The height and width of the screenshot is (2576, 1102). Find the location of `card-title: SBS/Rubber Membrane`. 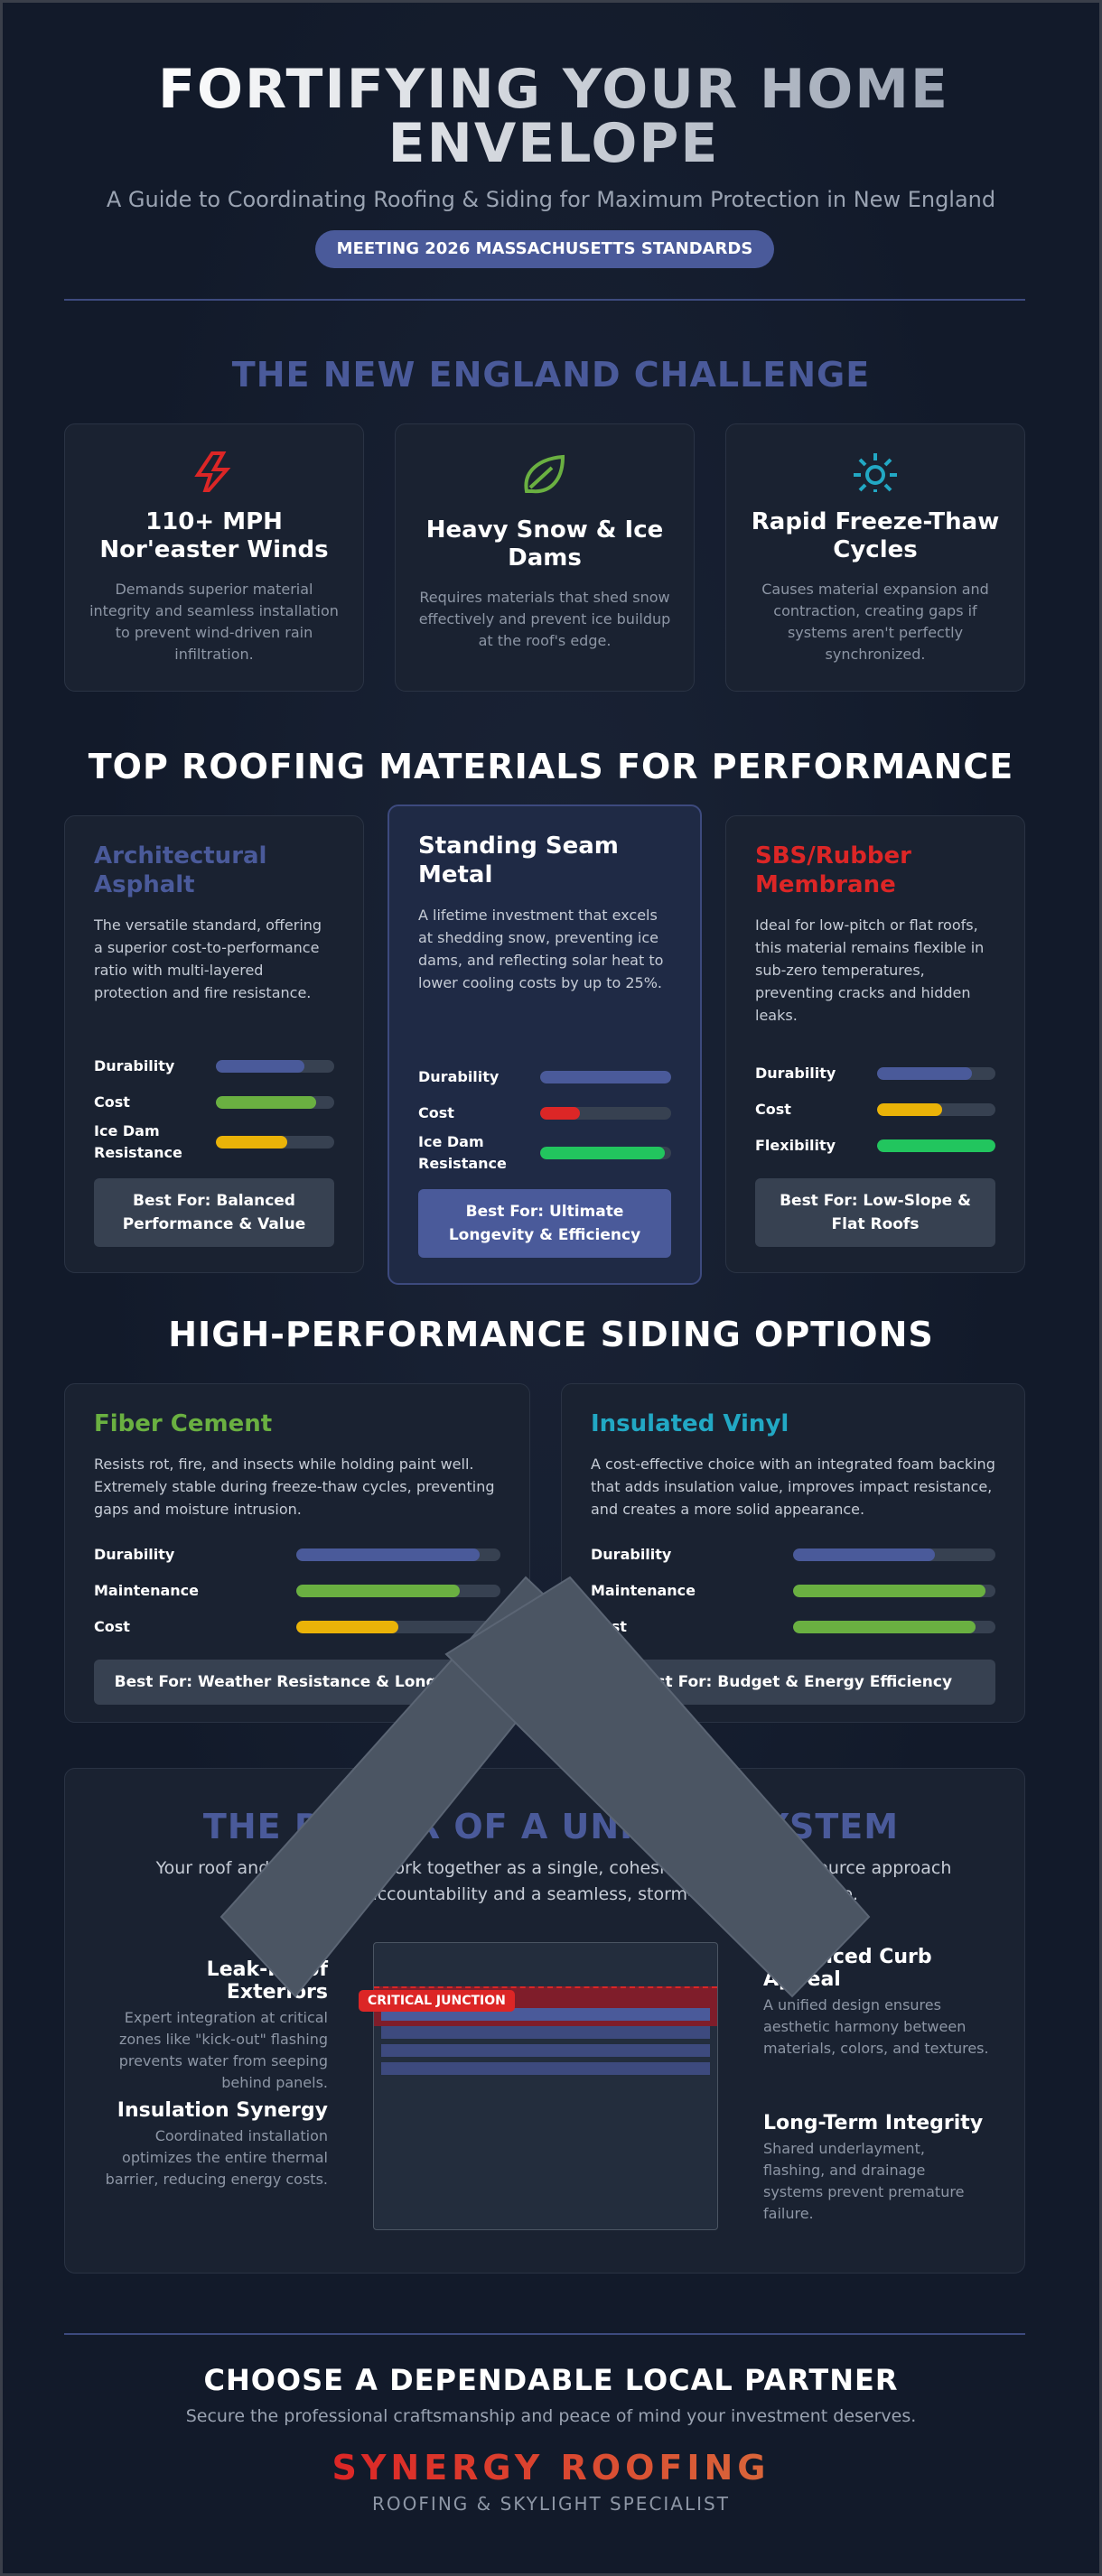

card-title: SBS/Rubber Membrane is located at coordinates (833, 870).